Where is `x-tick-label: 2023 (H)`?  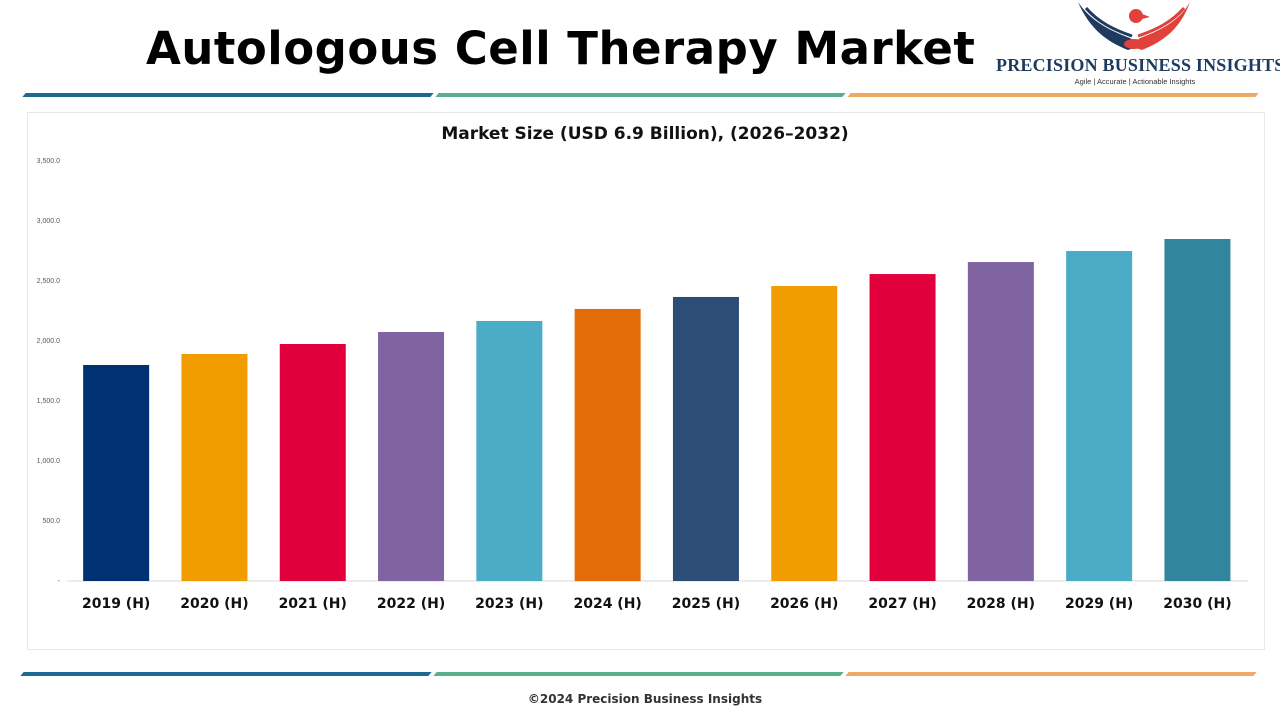 x-tick-label: 2023 (H) is located at coordinates (509, 604).